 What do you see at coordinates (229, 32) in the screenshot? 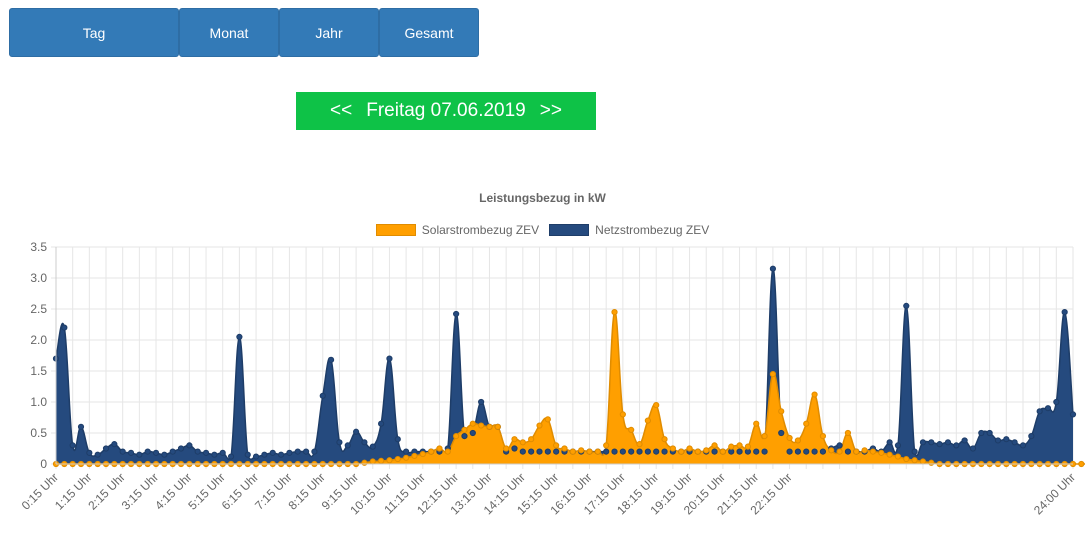
I see `tab-month: Monat` at bounding box center [229, 32].